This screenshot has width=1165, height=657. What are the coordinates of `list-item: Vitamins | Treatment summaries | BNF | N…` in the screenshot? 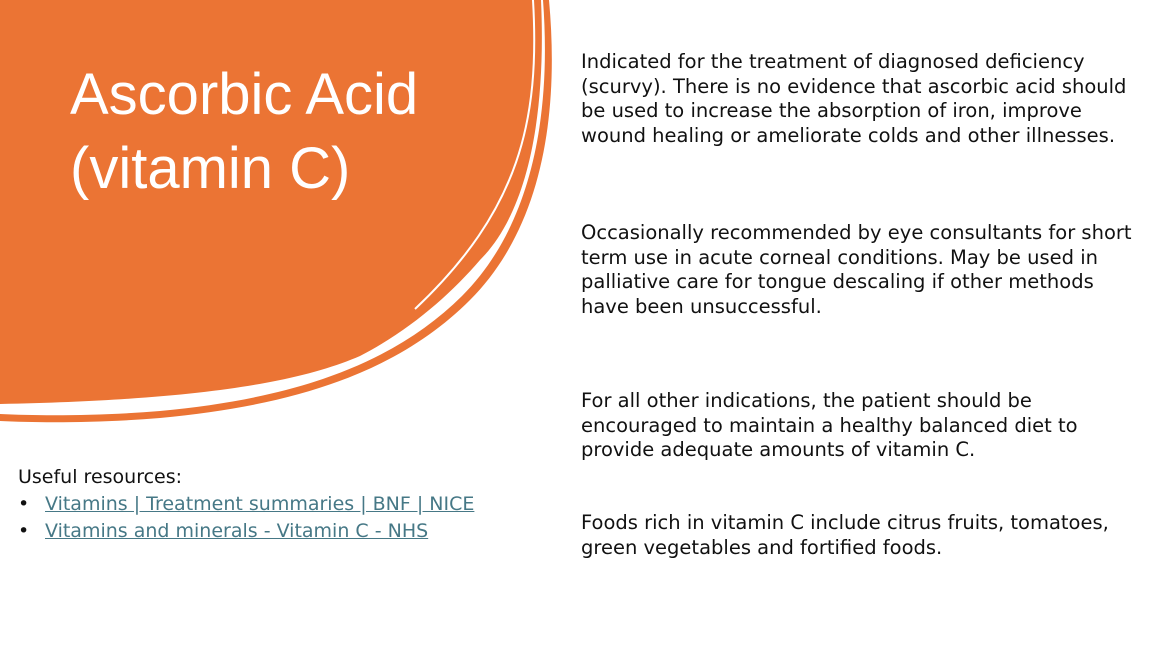 It's located at (246, 504).